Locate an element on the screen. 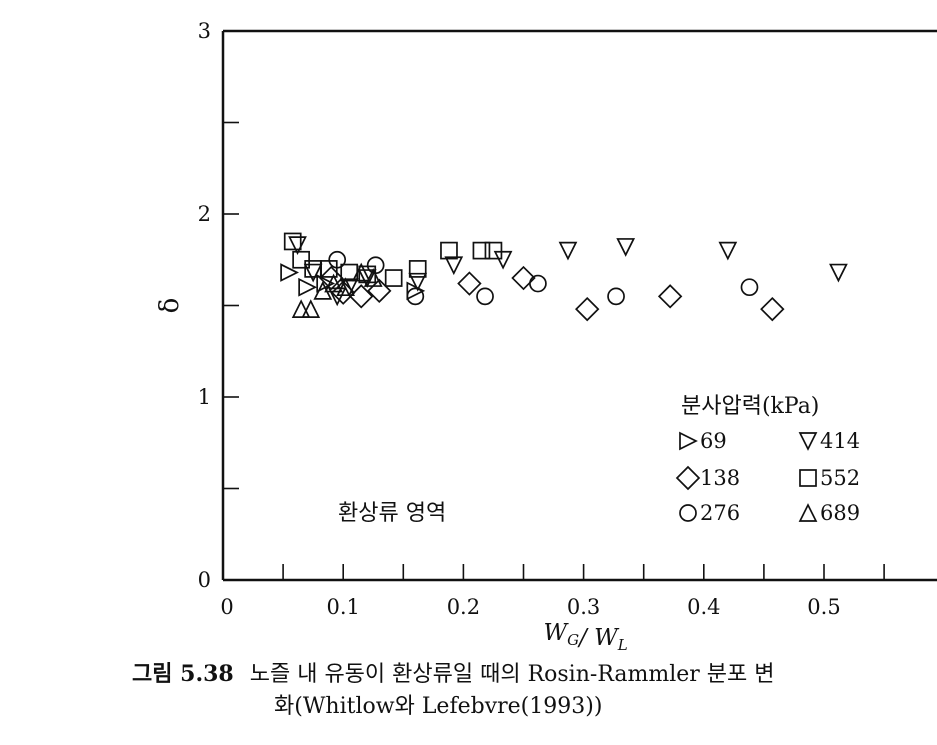  caption-text-1: 노즐 내 유동이 환상류일 때의 Rosin-Rammler 분포 변 is located at coordinates (512, 674).